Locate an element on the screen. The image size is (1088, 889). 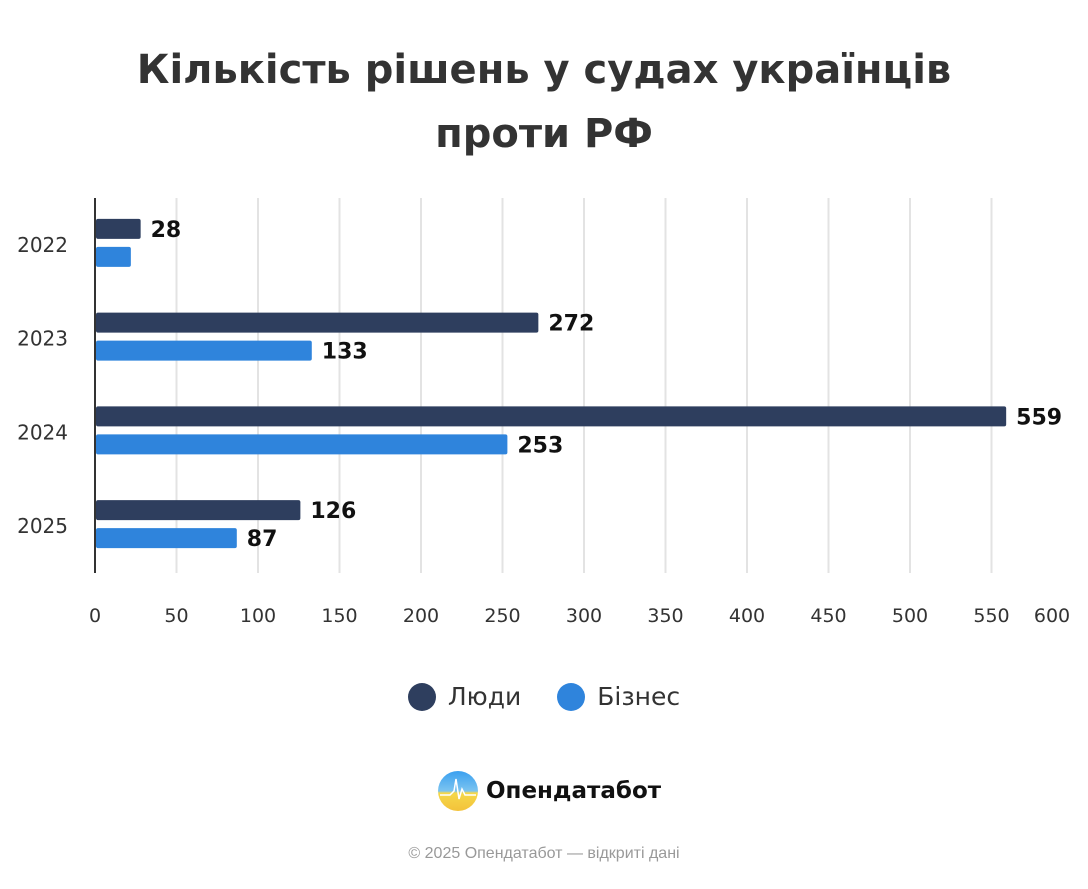
x-tick-label: 100 is located at coordinates (258, 616).